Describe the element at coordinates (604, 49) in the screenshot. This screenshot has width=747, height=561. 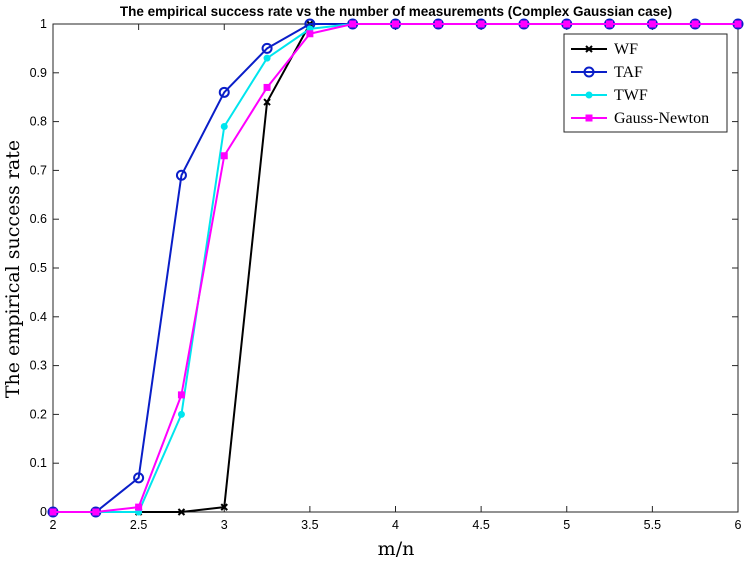
I see `legend-item-wf: WF` at that location.